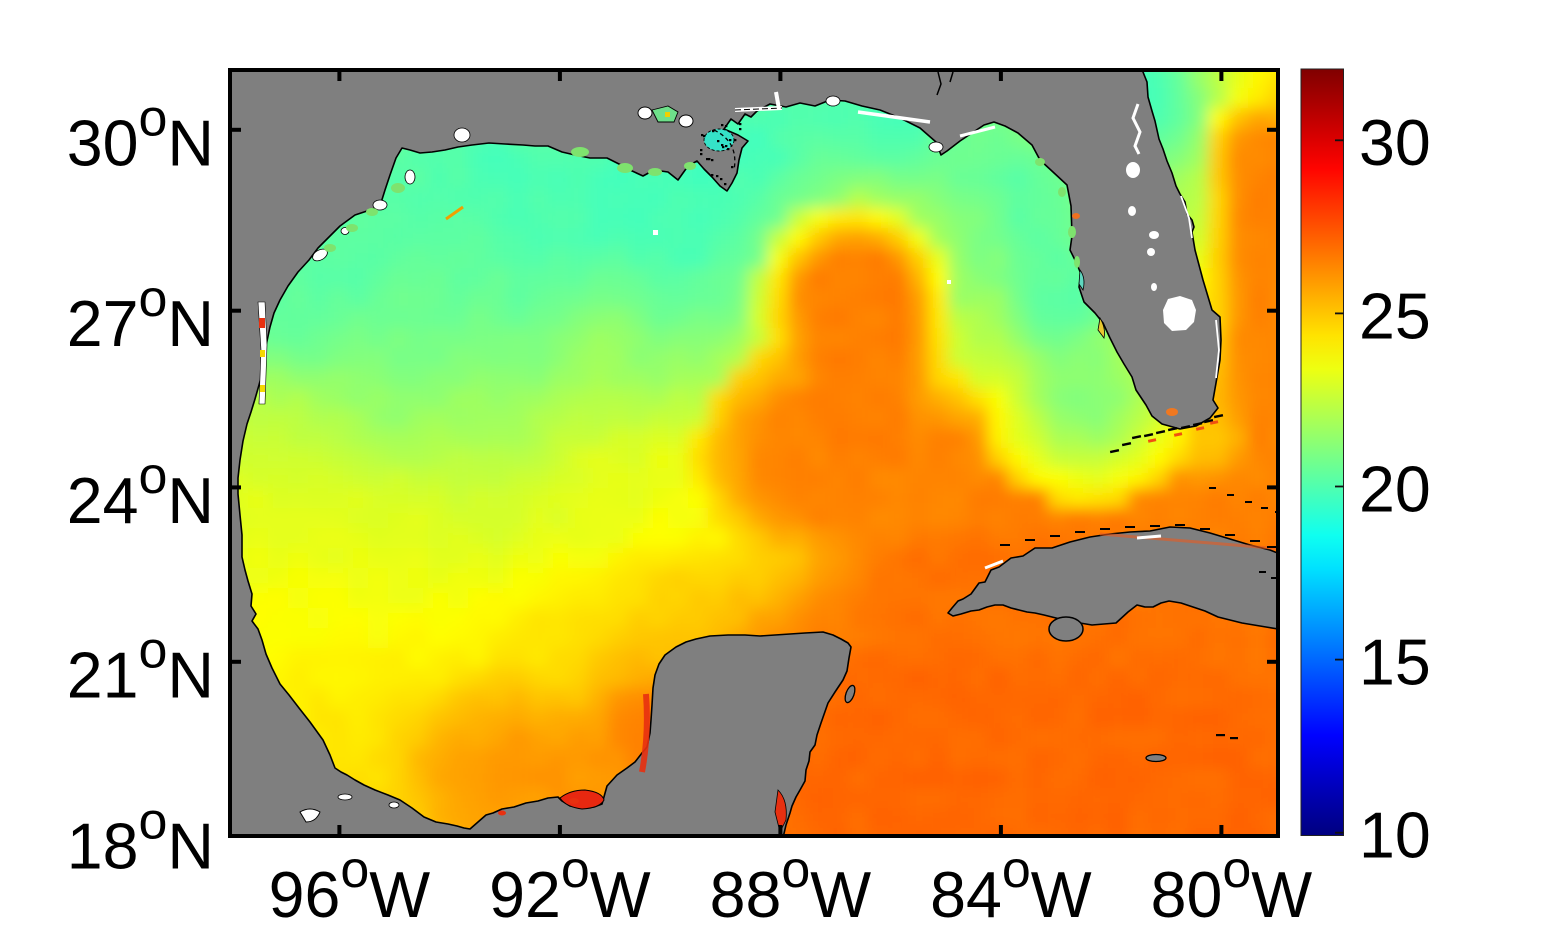 The image size is (1563, 943). I want to click on svg-text: 25, so click(1395, 316).